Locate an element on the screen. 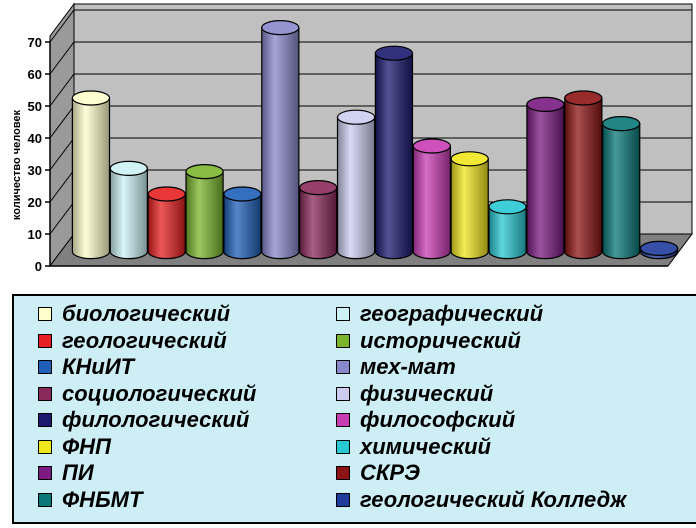  legend-label: географический is located at coordinates (452, 313).